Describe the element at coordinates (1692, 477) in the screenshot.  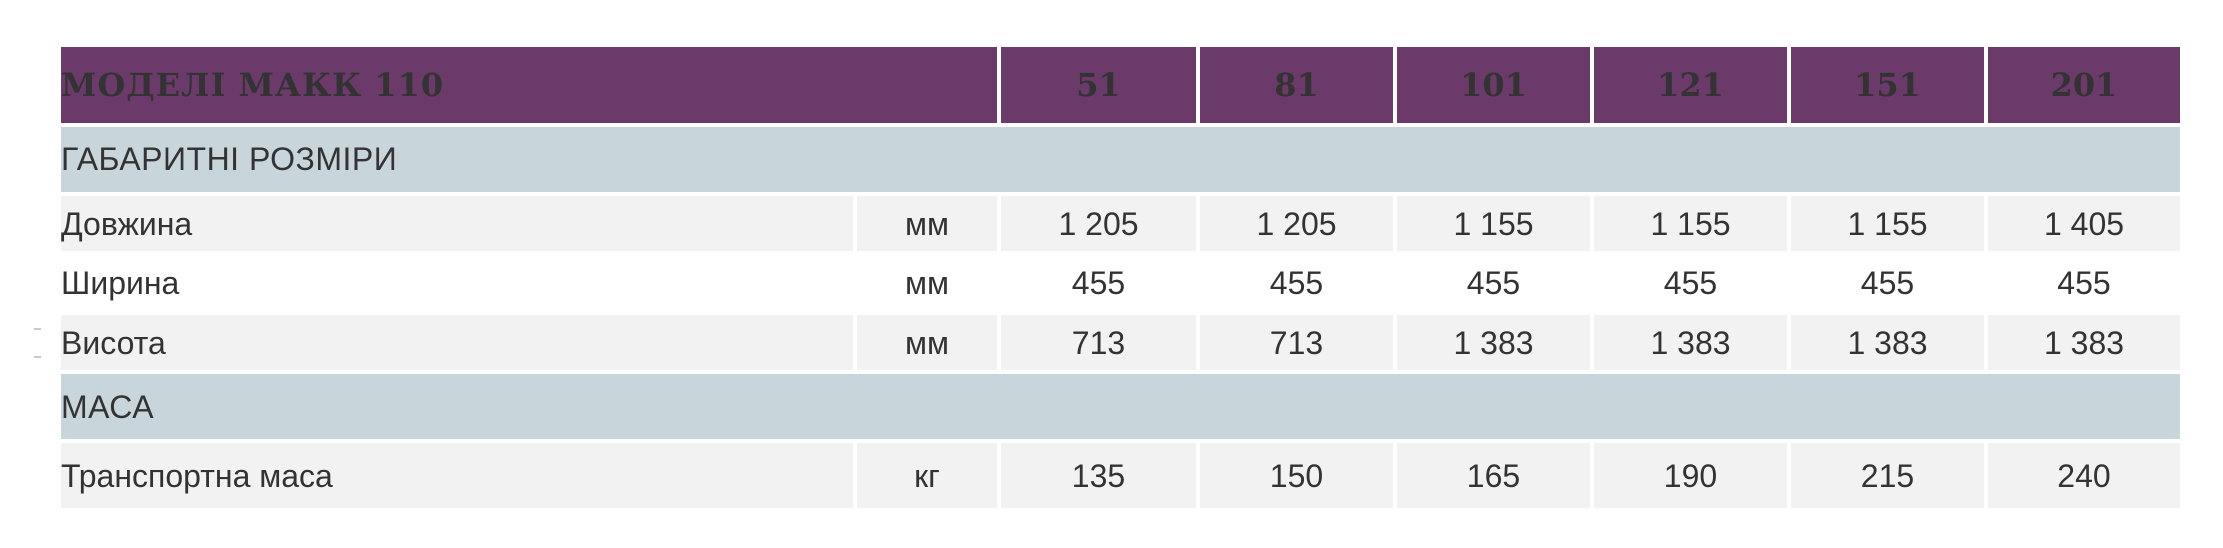
I see `cell-value: 190` at that location.